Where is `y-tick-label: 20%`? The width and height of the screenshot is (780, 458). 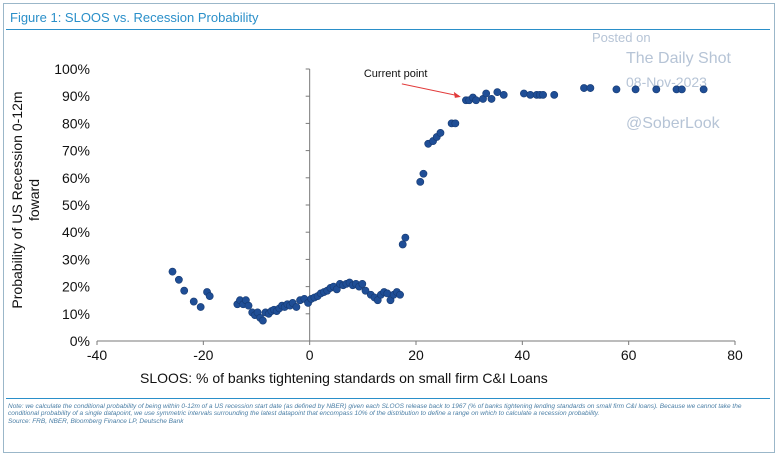
y-tick-label: 20% is located at coordinates (76, 287).